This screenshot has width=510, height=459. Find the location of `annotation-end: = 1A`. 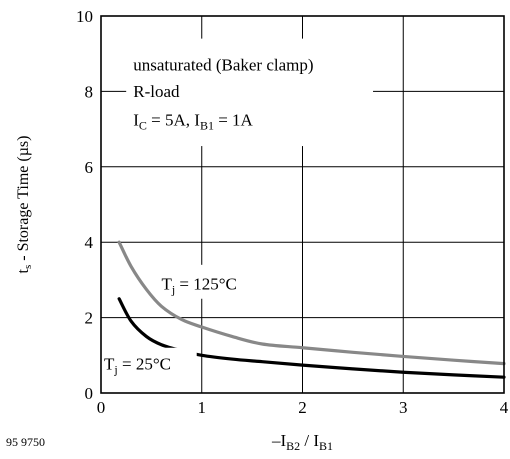

annotation-end: = 1A is located at coordinates (234, 119).